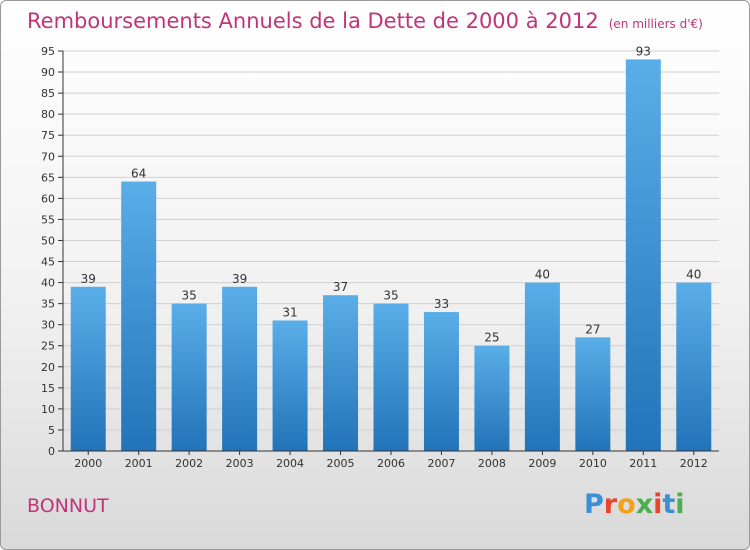 This screenshot has height=550, width=750. I want to click on x-tick-label: 2008, so click(492, 463).